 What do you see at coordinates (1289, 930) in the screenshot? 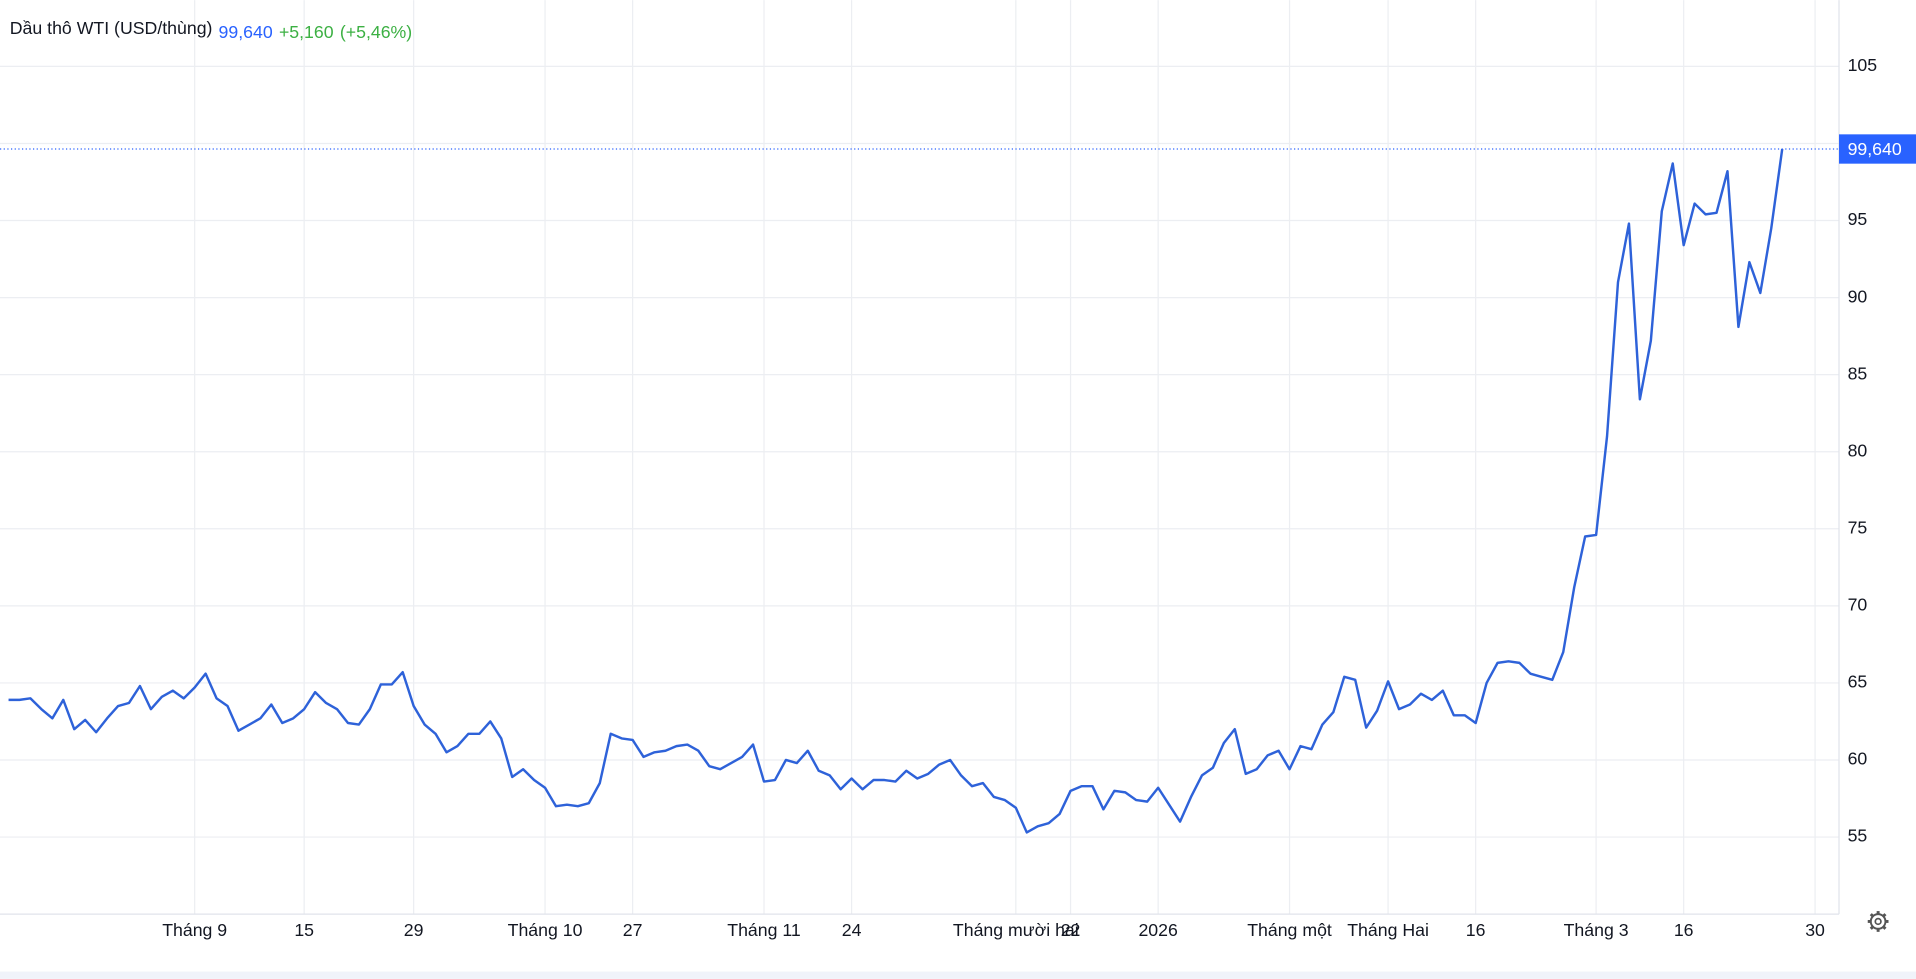
I see `x-tick-label: Tháng một` at bounding box center [1289, 930].